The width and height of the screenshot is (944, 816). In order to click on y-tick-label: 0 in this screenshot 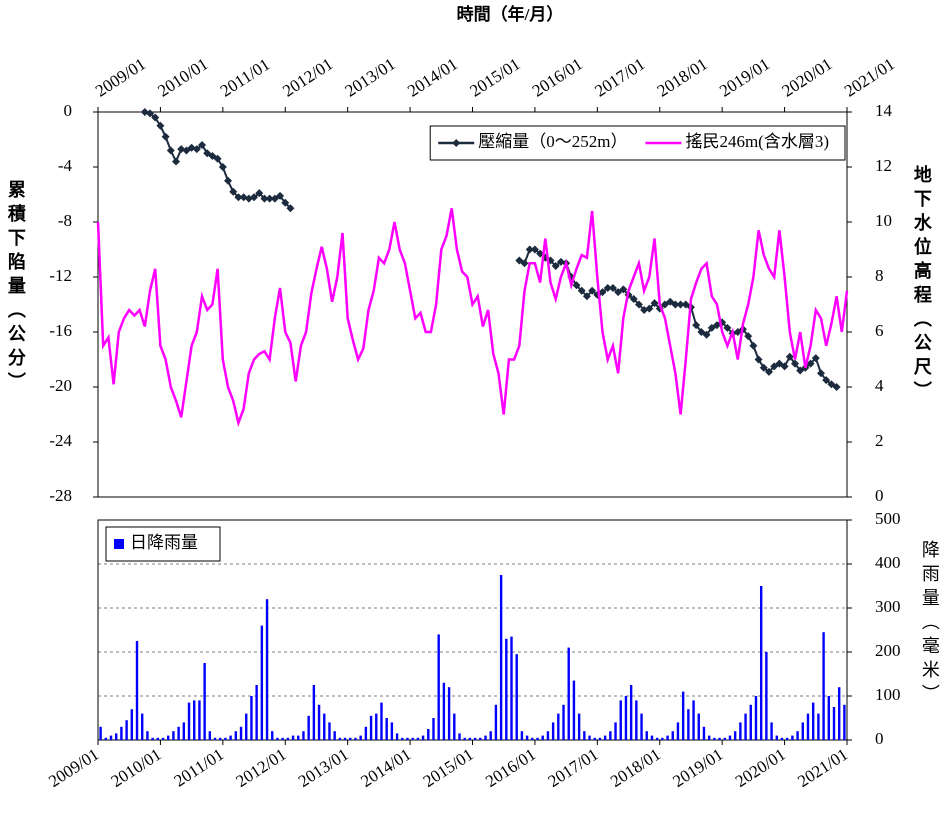, I will do `click(68, 110)`.